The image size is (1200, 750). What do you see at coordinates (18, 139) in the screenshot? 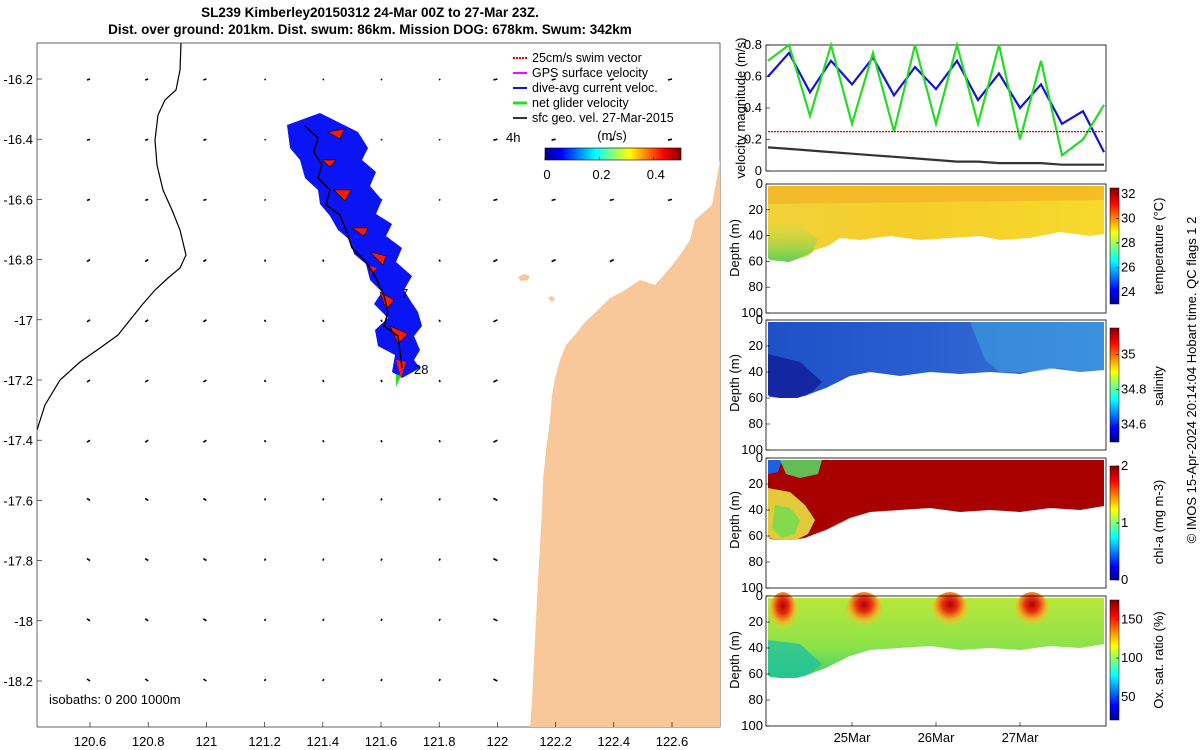
I see `map-y-tick-label: -16.4` at bounding box center [18, 139].